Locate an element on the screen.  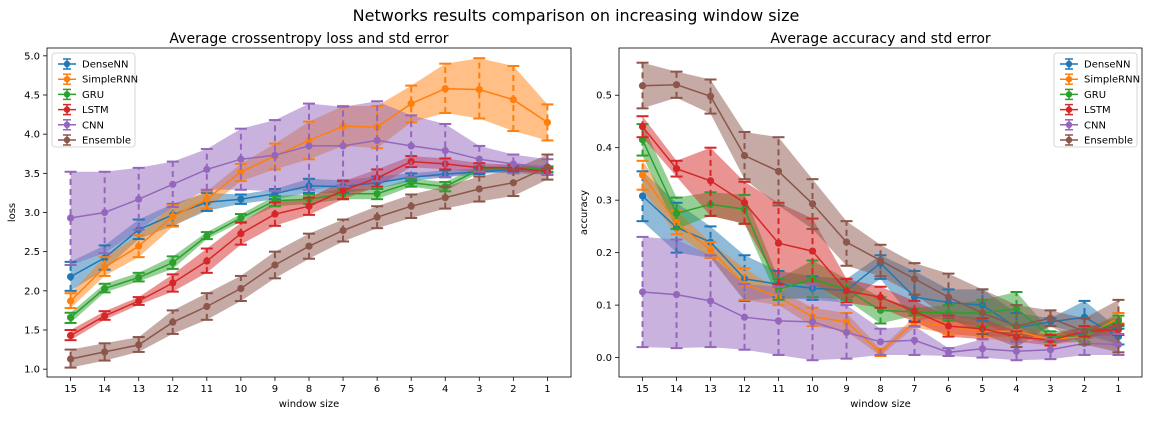
y-tick-label: 0.1 is located at coordinates (604, 306).